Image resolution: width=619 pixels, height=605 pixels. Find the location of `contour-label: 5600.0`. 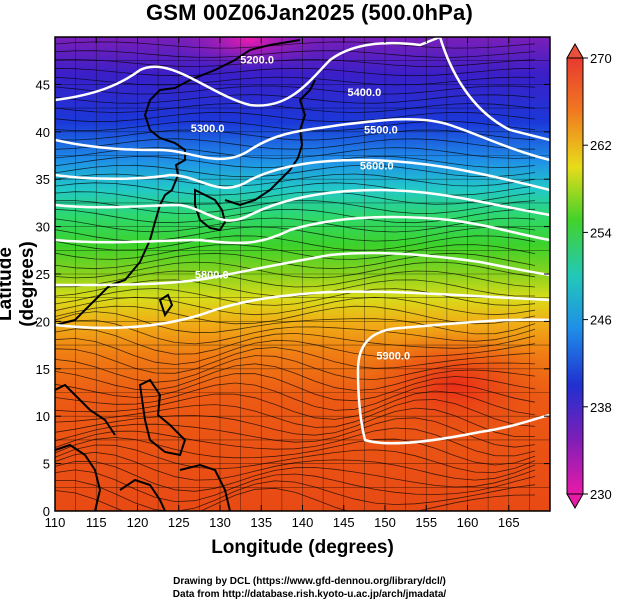

contour-label: 5600.0 is located at coordinates (377, 167).